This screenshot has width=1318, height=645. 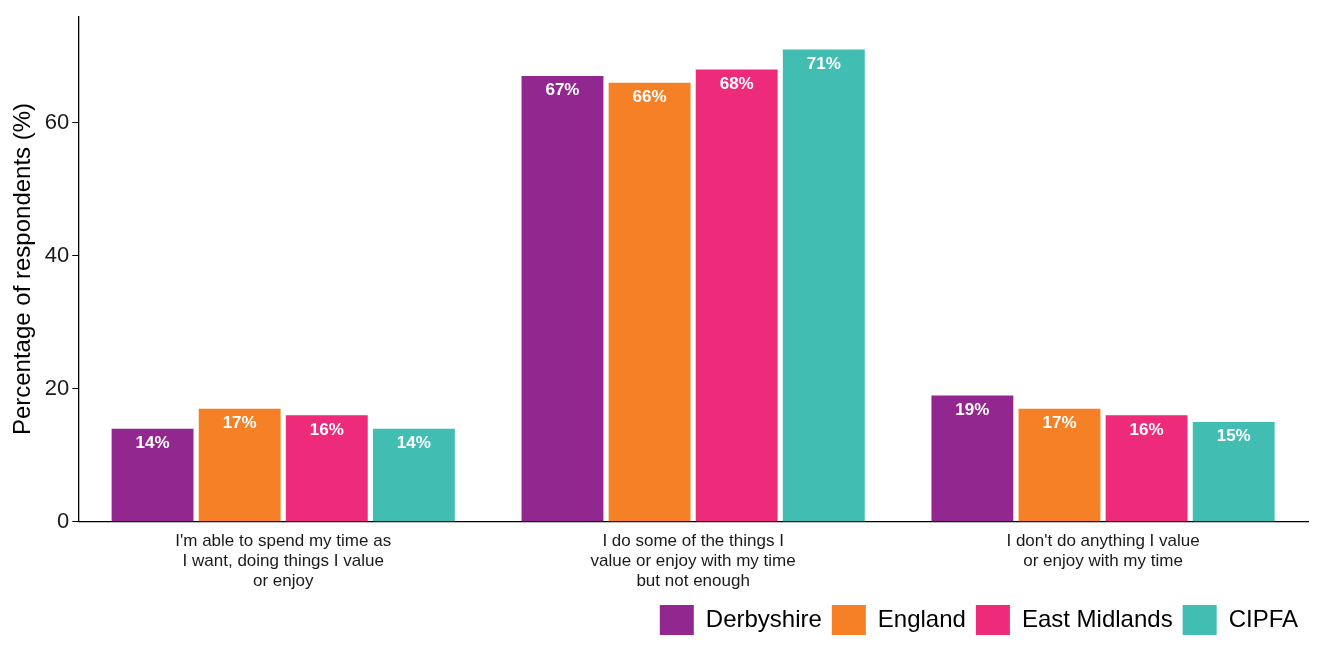 What do you see at coordinates (562, 90) in the screenshot?
I see `data-label: 67%` at bounding box center [562, 90].